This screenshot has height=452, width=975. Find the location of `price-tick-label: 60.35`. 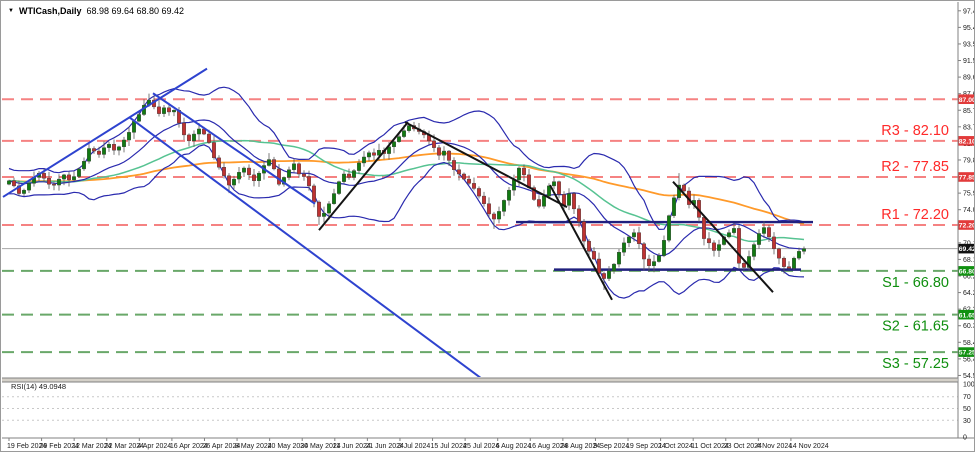

price-tick-label: 60.35 is located at coordinates (969, 326).